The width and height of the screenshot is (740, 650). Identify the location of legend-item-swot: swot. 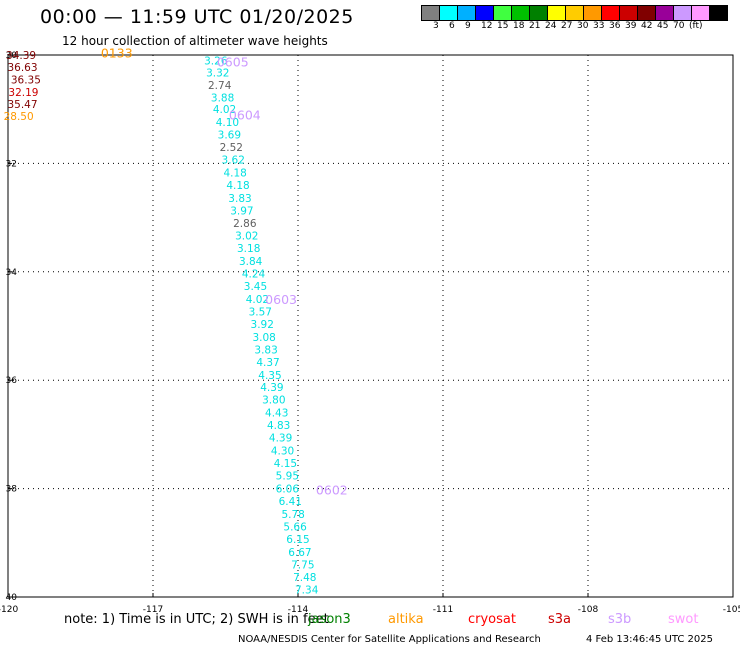
(683, 619).